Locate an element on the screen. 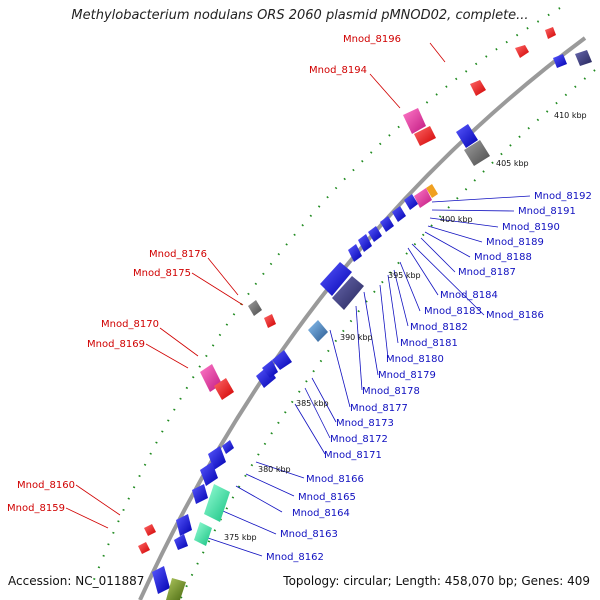 Image resolution: width=600 pixels, height=600 pixels. label-mnod-8184: Mnod_8184 is located at coordinates (469, 295).